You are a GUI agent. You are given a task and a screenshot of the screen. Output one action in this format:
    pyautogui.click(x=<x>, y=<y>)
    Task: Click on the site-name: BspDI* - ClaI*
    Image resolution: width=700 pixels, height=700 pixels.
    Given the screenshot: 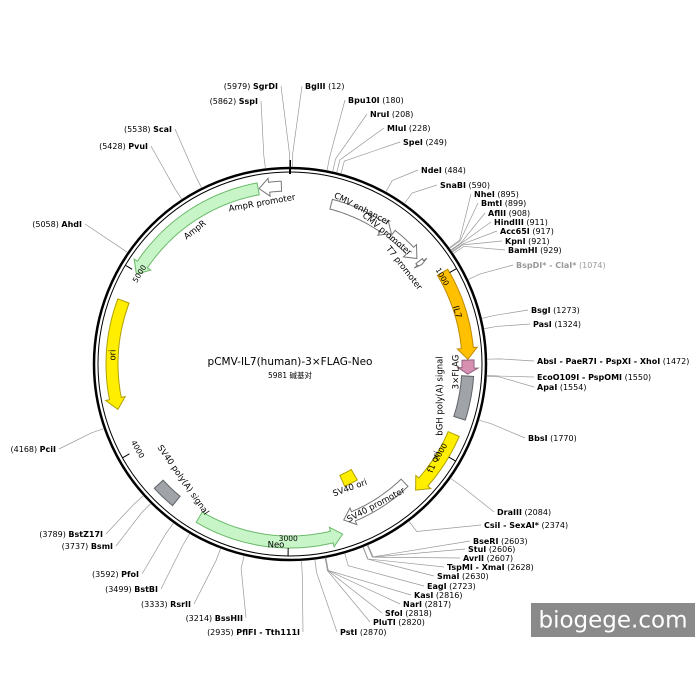 What is the action you would take?
    pyautogui.click(x=546, y=265)
    